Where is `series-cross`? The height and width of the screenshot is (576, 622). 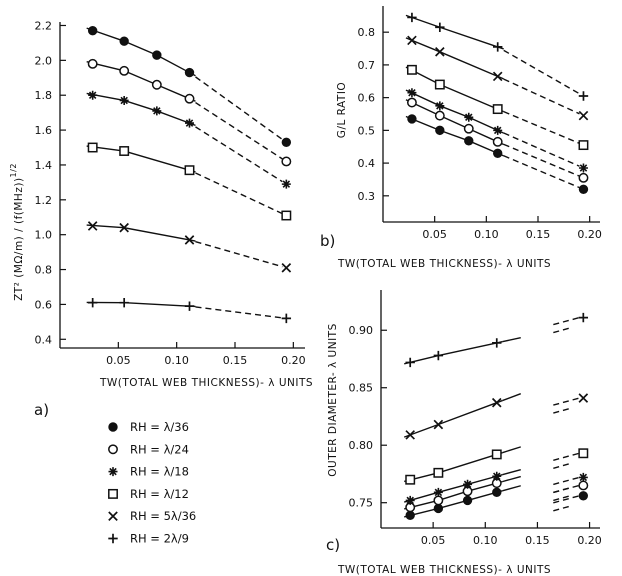
series-cross is located at coordinates (189, 247).